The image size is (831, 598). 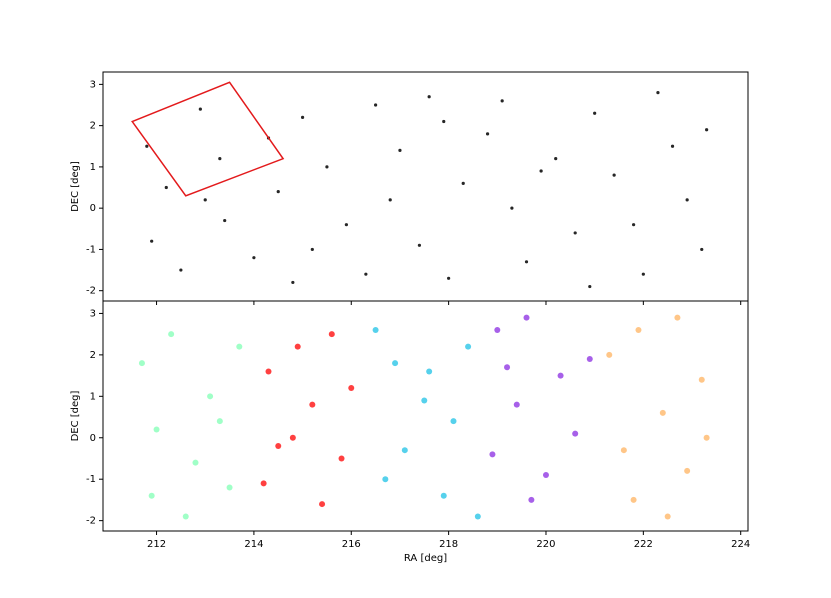 What do you see at coordinates (425, 558) in the screenshot?
I see `x-axis-label: RA [deg]` at bounding box center [425, 558].